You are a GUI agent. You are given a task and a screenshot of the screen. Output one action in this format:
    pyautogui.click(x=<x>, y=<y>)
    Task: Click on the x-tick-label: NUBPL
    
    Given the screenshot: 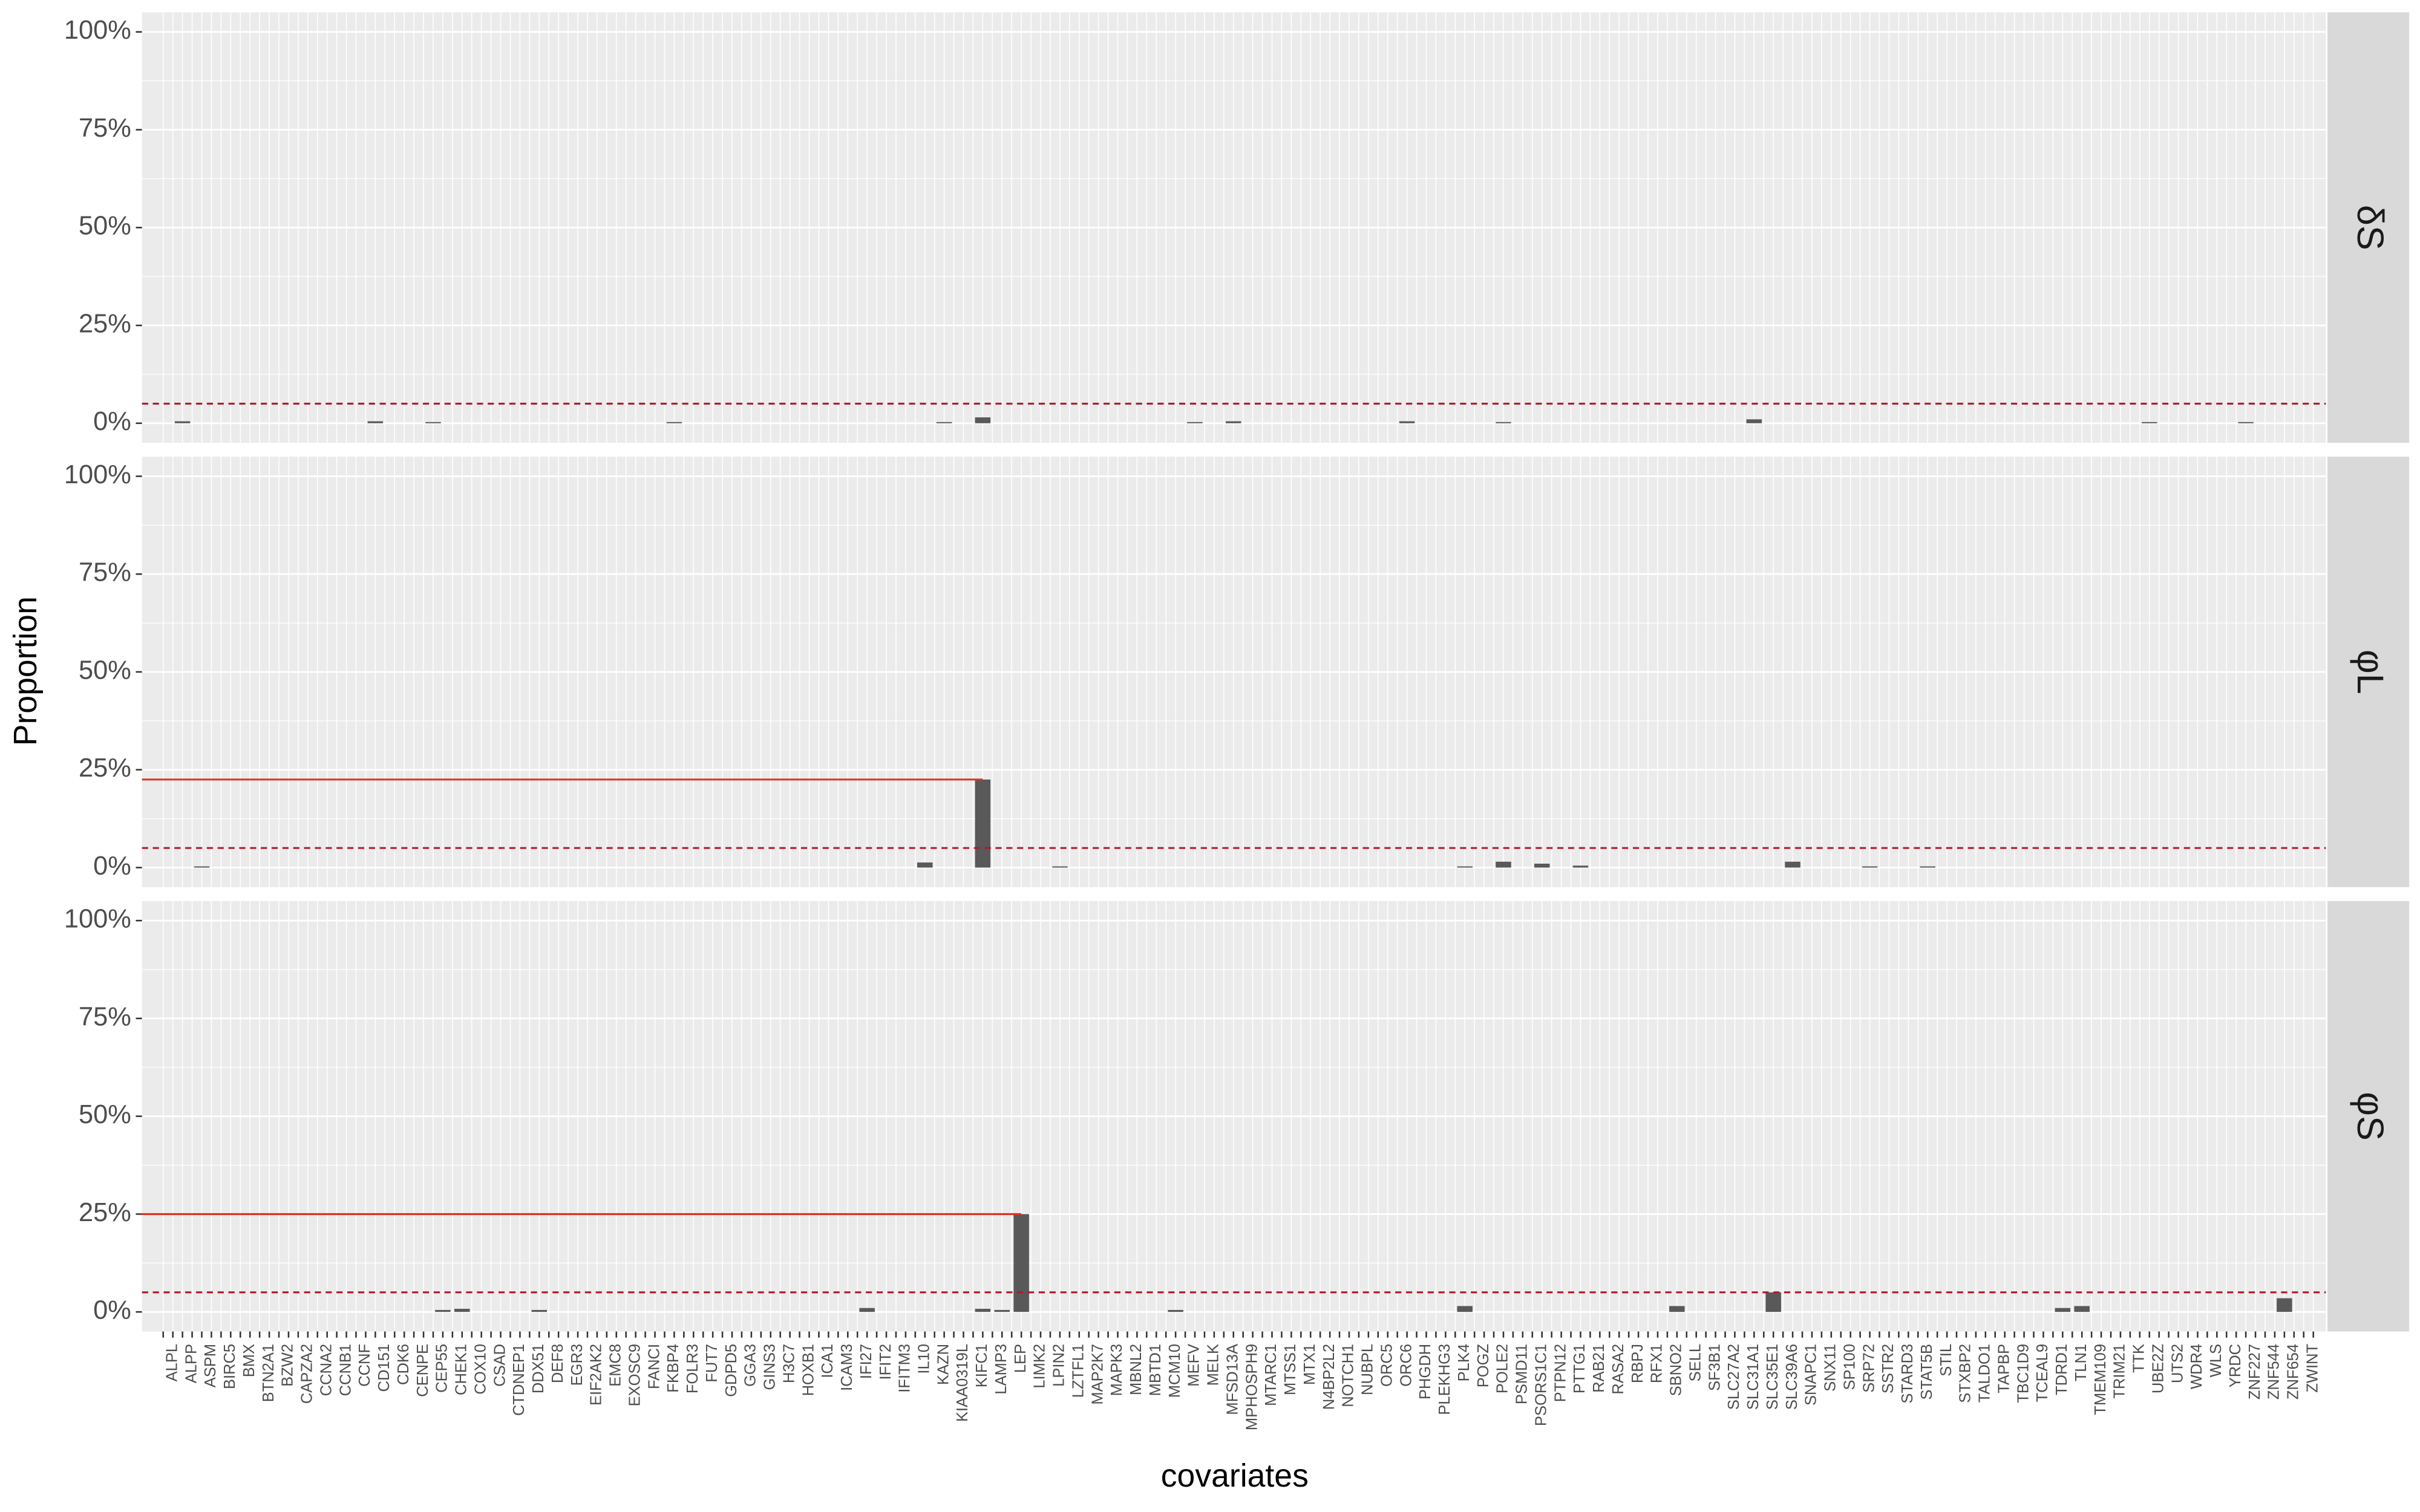 What is the action you would take?
    pyautogui.click(x=1367, y=1369)
    